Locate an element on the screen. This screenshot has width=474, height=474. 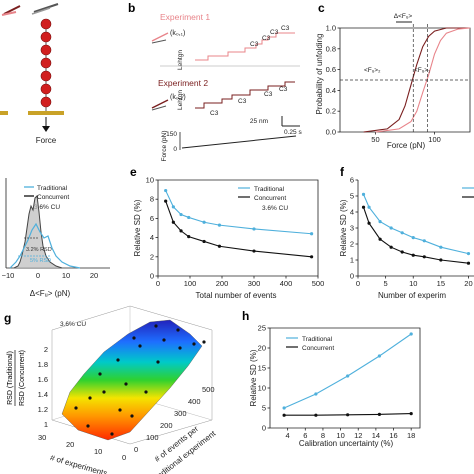
h-xtick-label: 10 is located at coordinates (340, 435).